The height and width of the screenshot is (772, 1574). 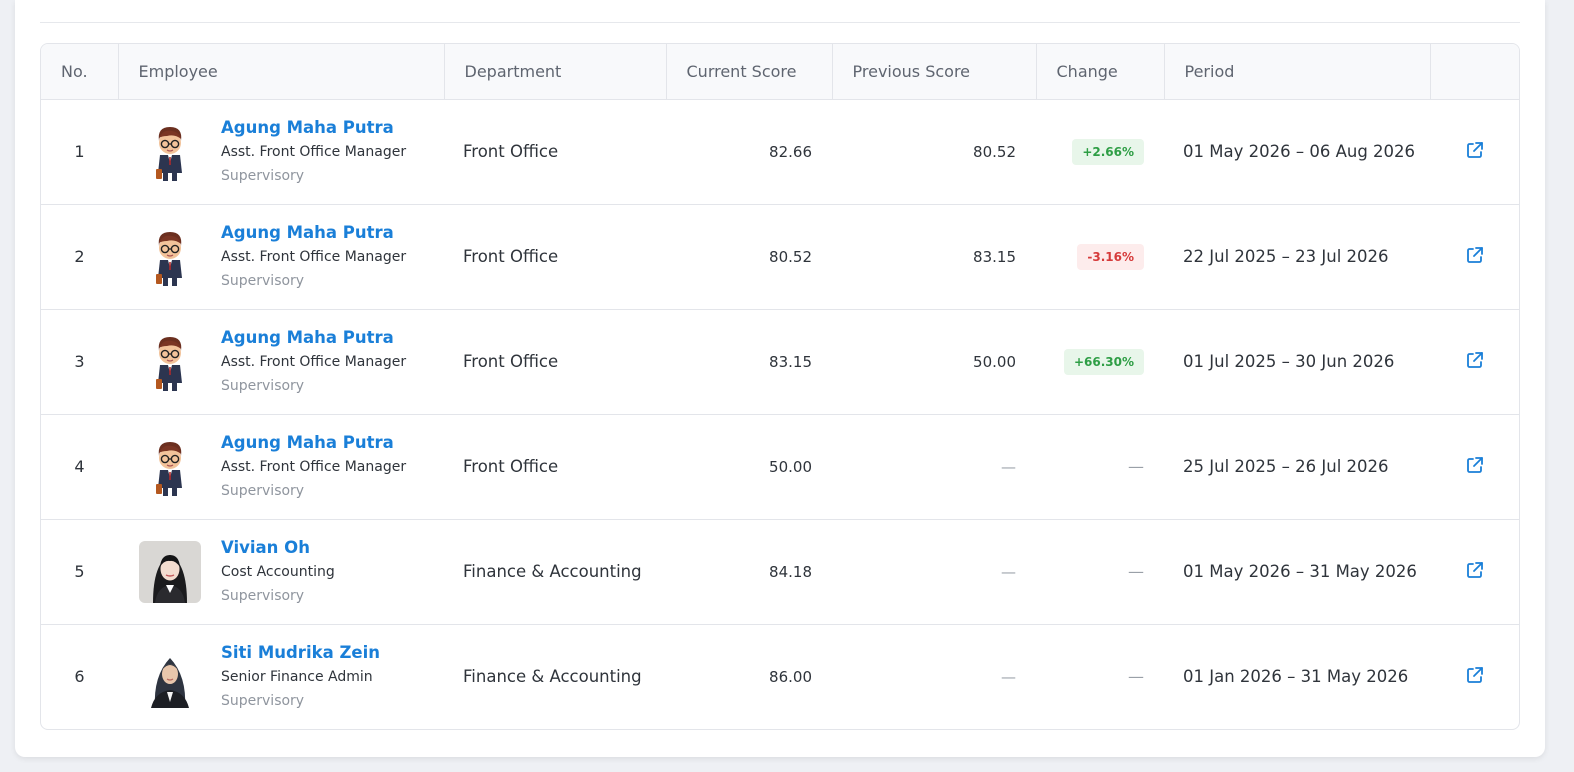 What do you see at coordinates (1297, 72) in the screenshot?
I see `col-header-period: Period` at bounding box center [1297, 72].